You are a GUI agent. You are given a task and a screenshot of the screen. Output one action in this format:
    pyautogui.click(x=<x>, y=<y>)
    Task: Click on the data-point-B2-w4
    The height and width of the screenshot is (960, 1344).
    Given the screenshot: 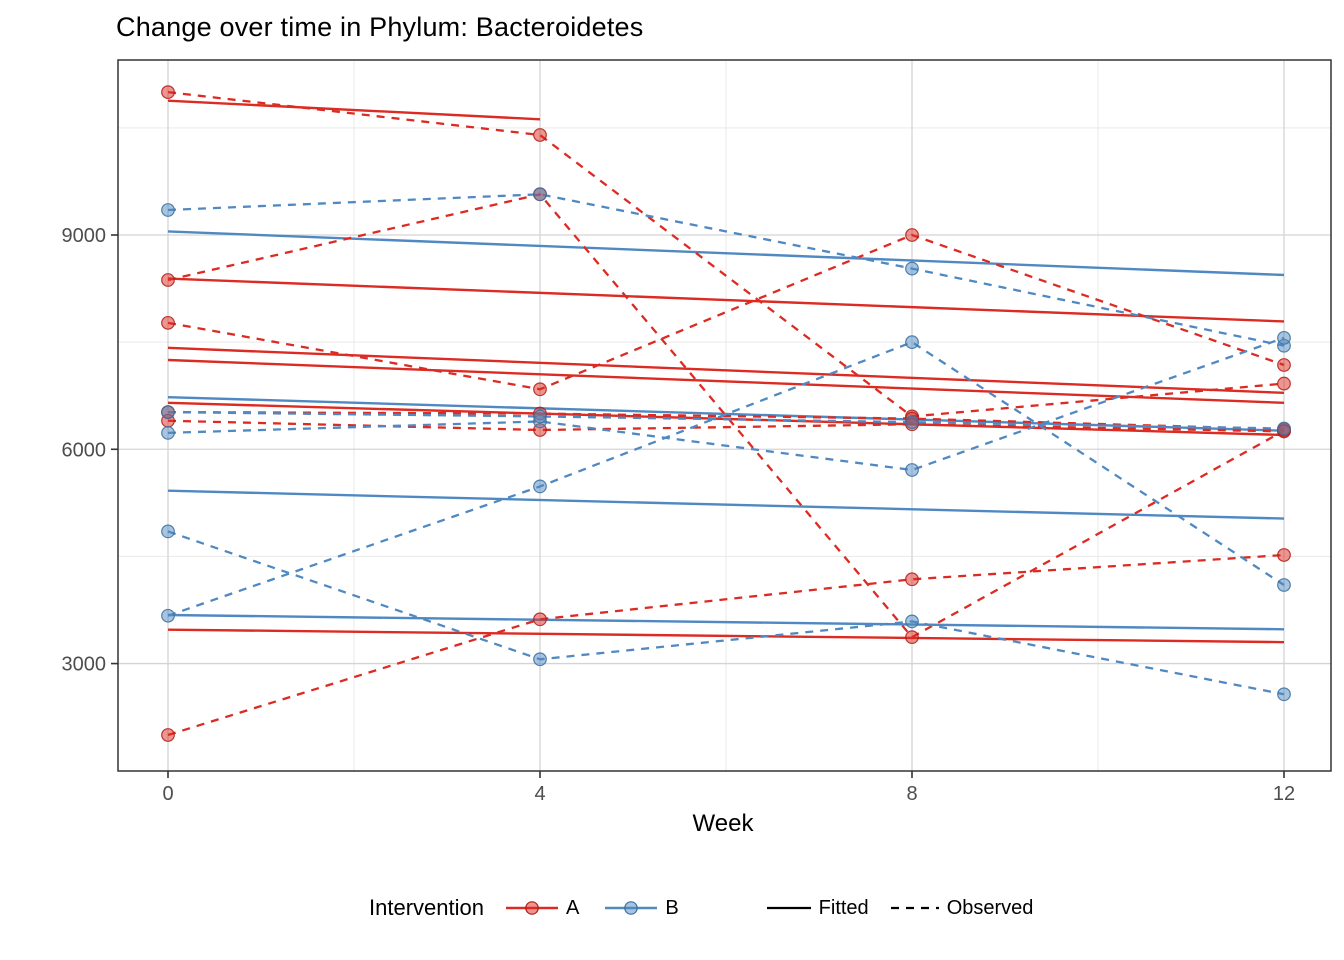 What is the action you would take?
    pyautogui.click(x=540, y=486)
    